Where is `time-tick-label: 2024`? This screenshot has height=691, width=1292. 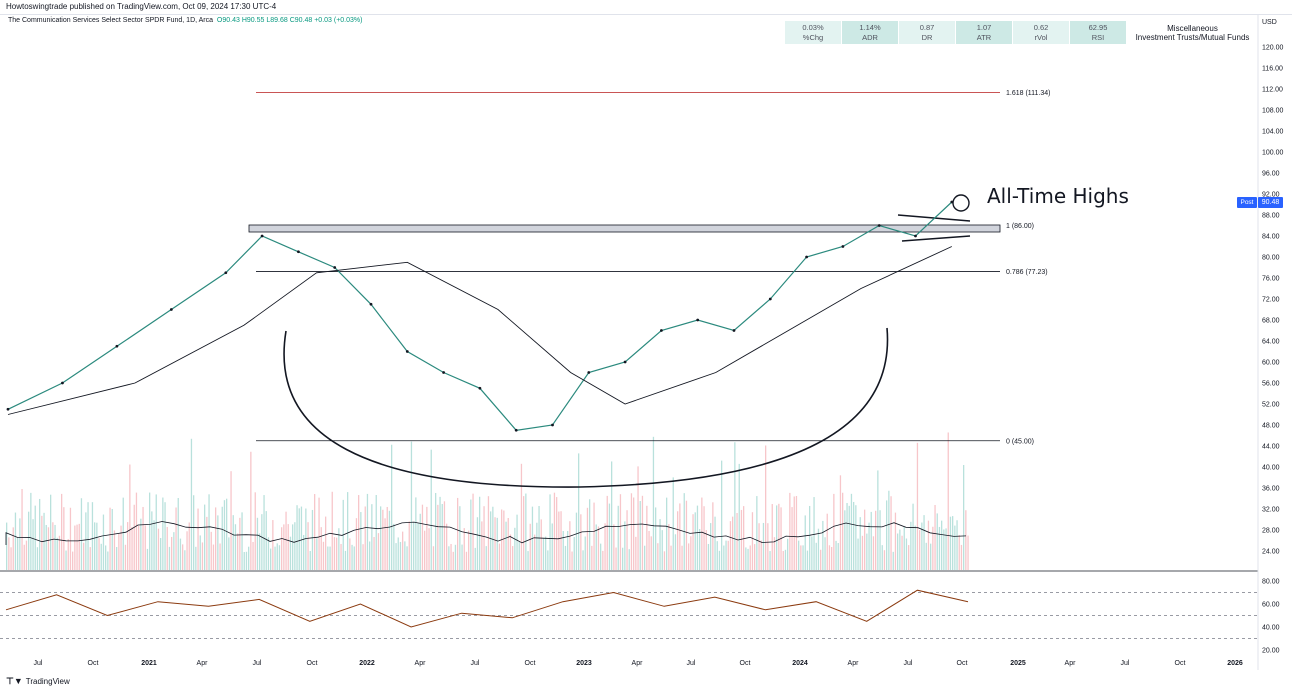
time-tick-label: 2024 is located at coordinates (800, 663).